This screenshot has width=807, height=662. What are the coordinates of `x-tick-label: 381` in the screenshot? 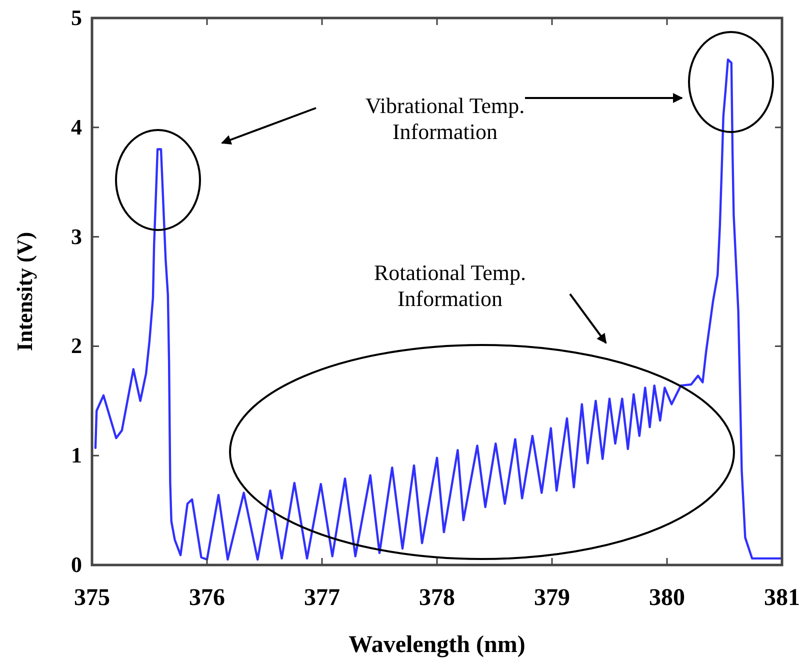 It's located at (782, 598).